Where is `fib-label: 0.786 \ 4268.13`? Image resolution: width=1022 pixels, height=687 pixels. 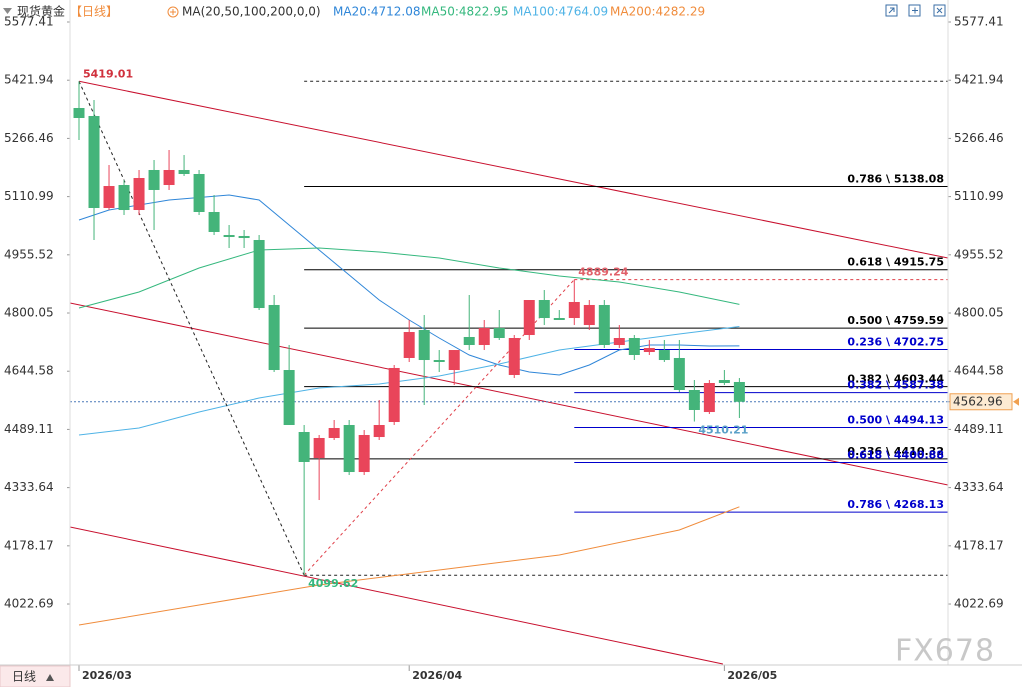 fib-label: 0.786 \ 4268.13 is located at coordinates (895, 504).